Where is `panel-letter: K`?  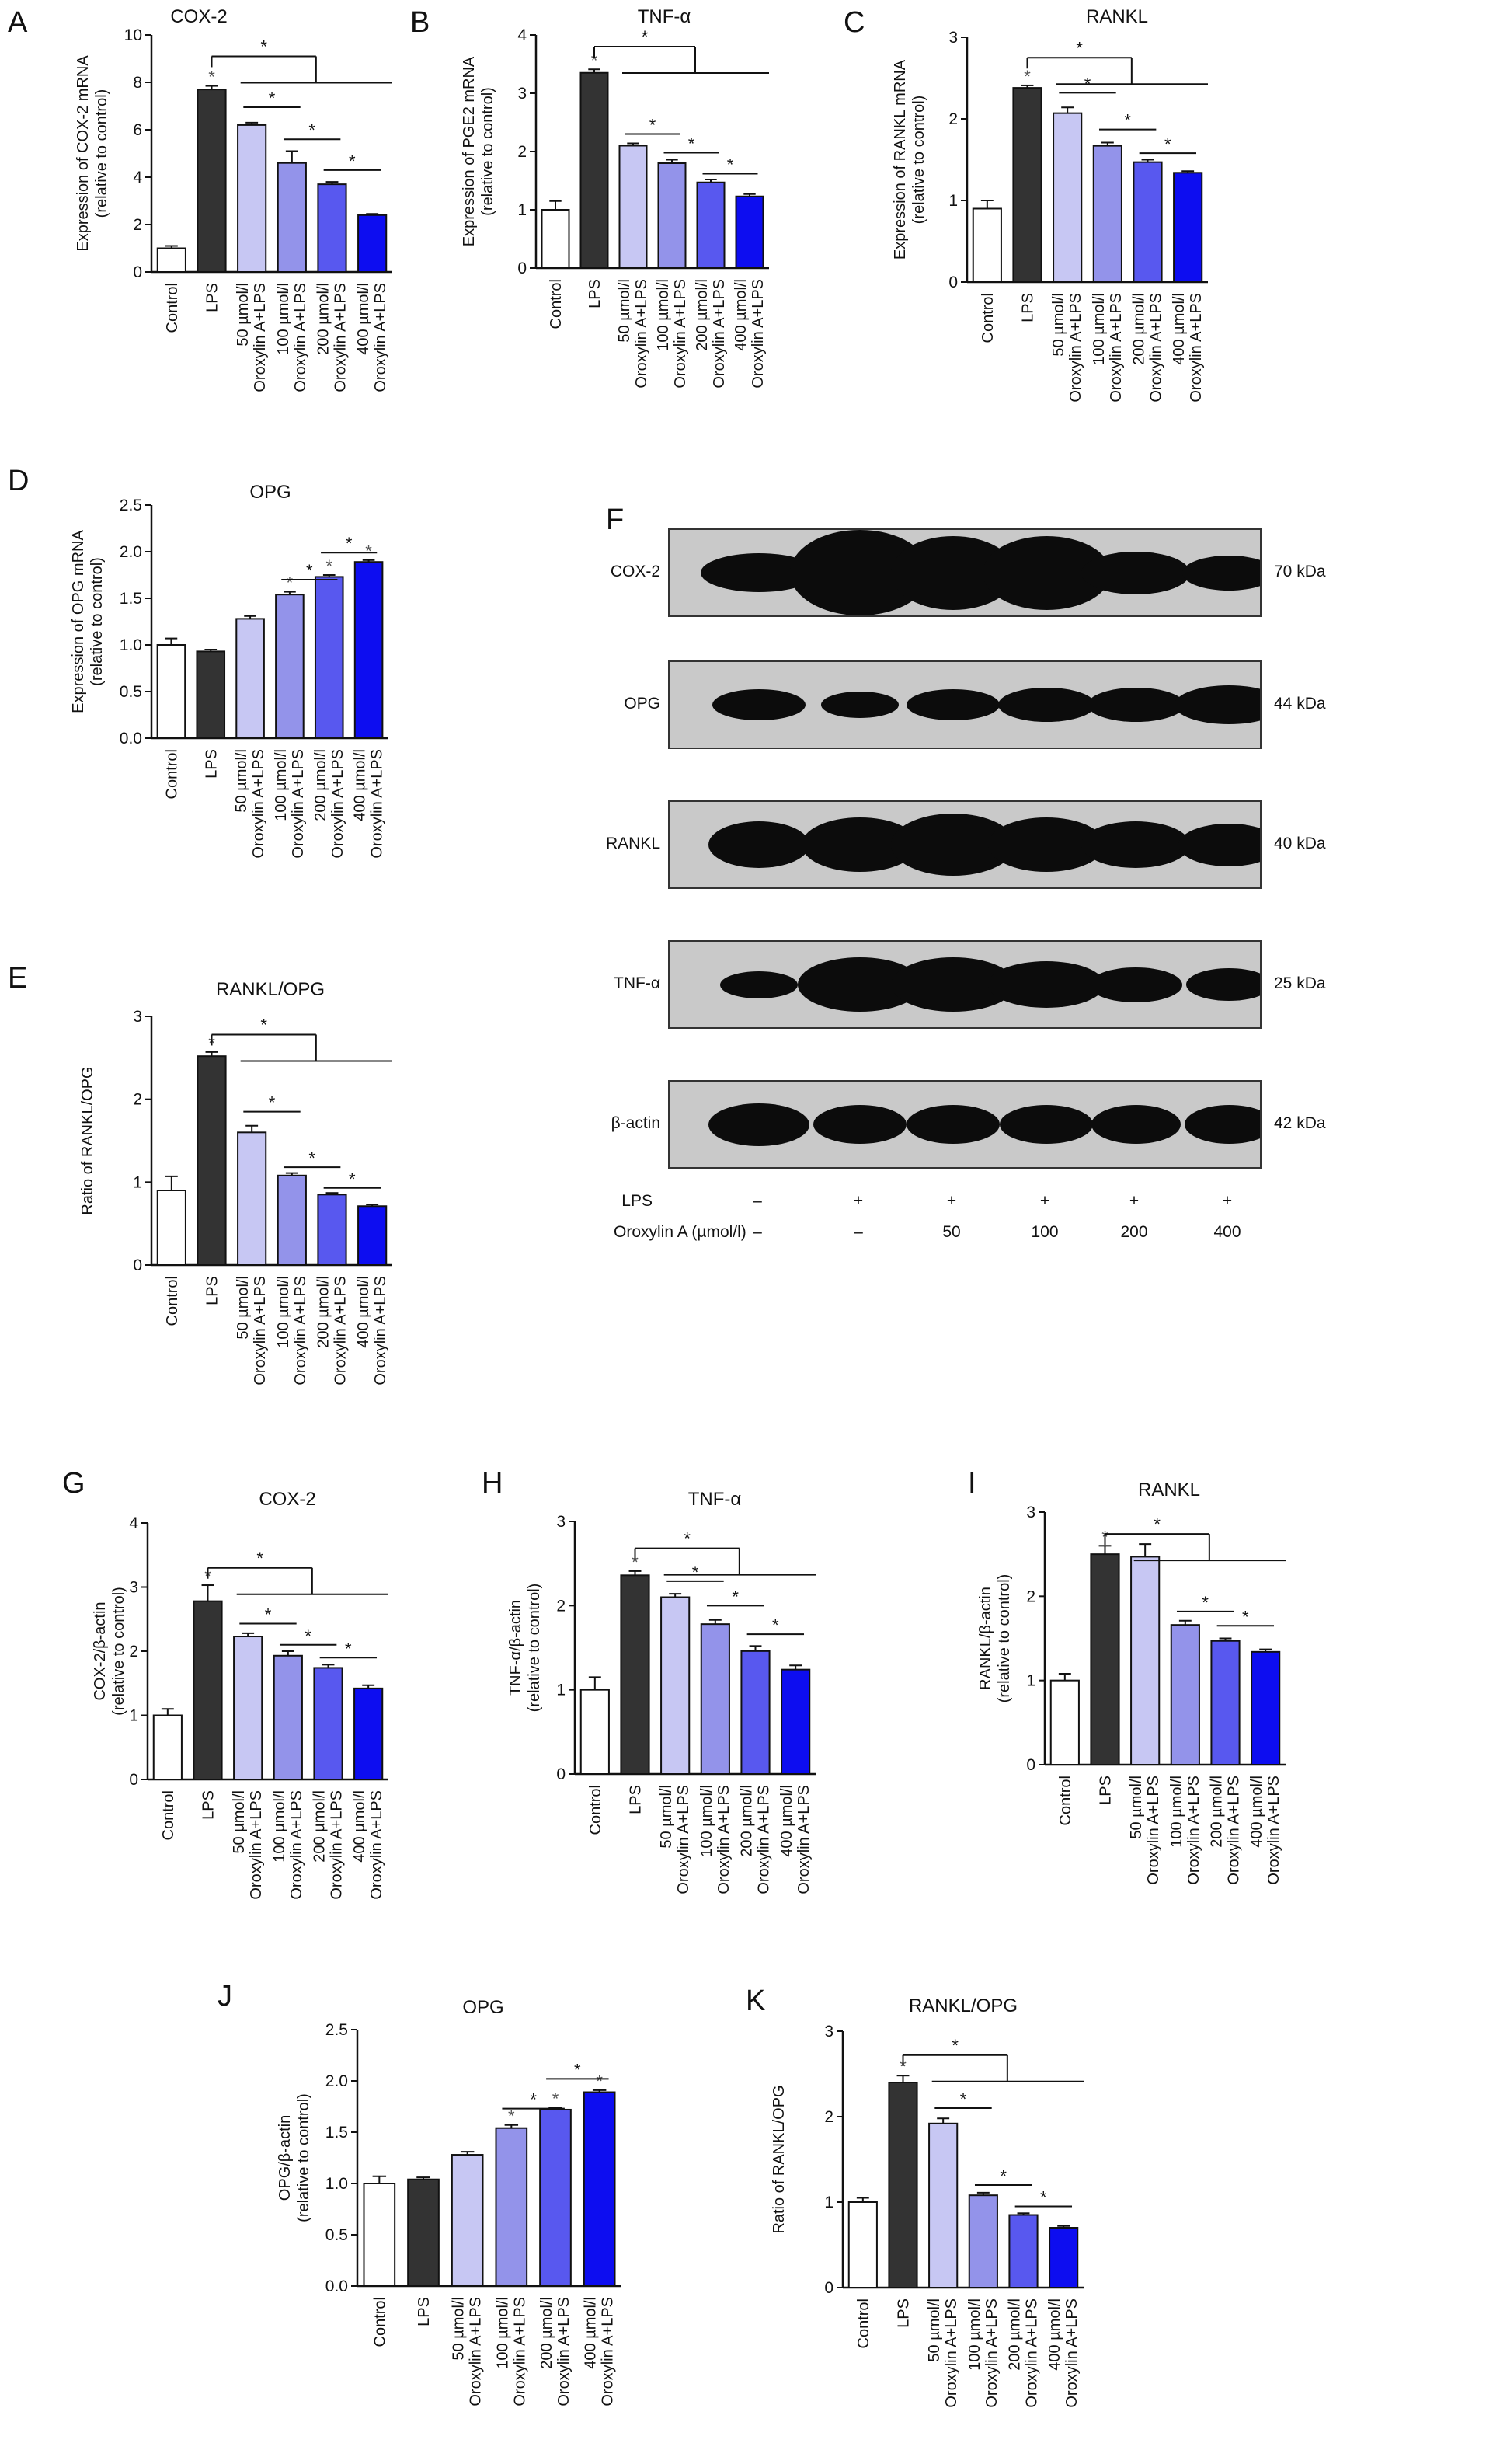
panel-letter: K is located at coordinates (756, 2001).